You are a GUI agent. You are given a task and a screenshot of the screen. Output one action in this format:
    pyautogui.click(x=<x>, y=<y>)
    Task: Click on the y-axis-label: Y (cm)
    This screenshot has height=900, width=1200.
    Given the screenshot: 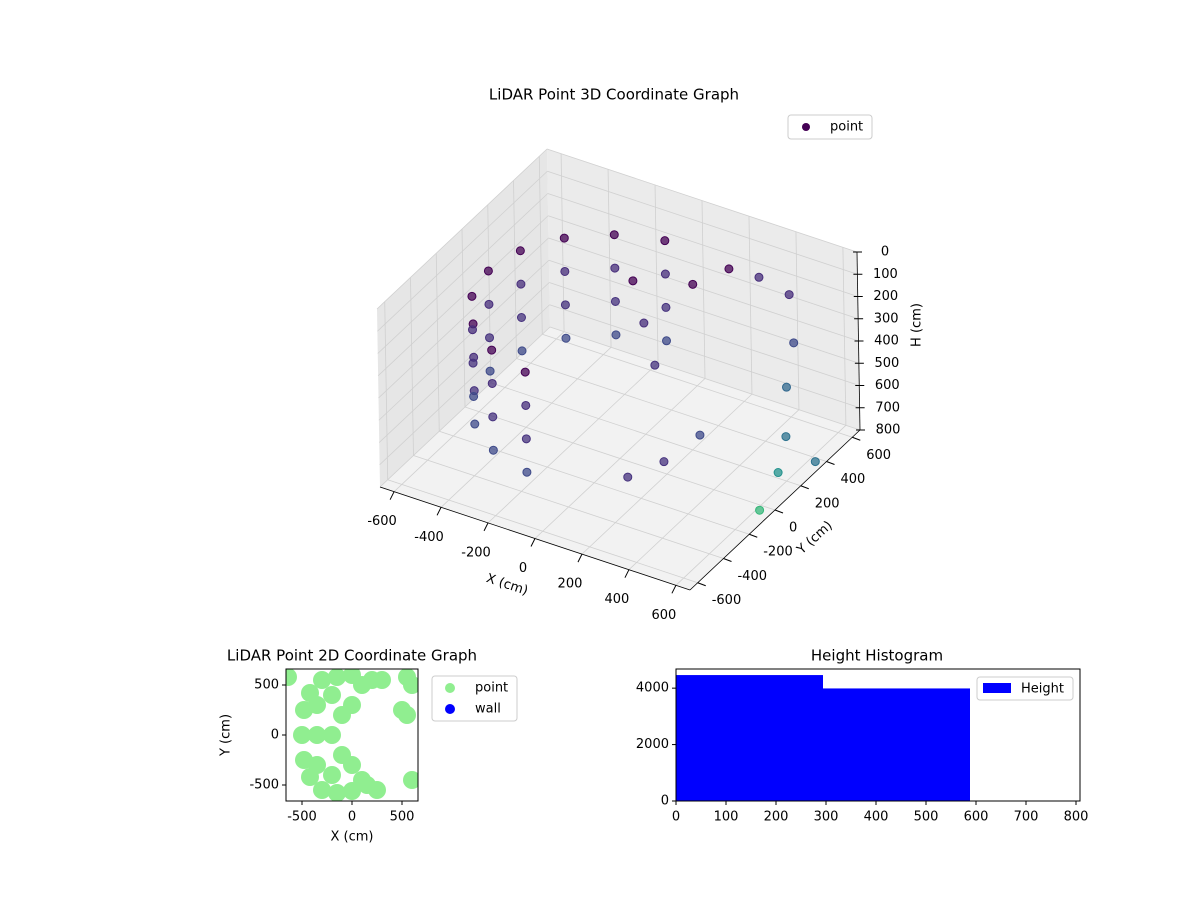 What is the action you would take?
    pyautogui.click(x=226, y=735)
    